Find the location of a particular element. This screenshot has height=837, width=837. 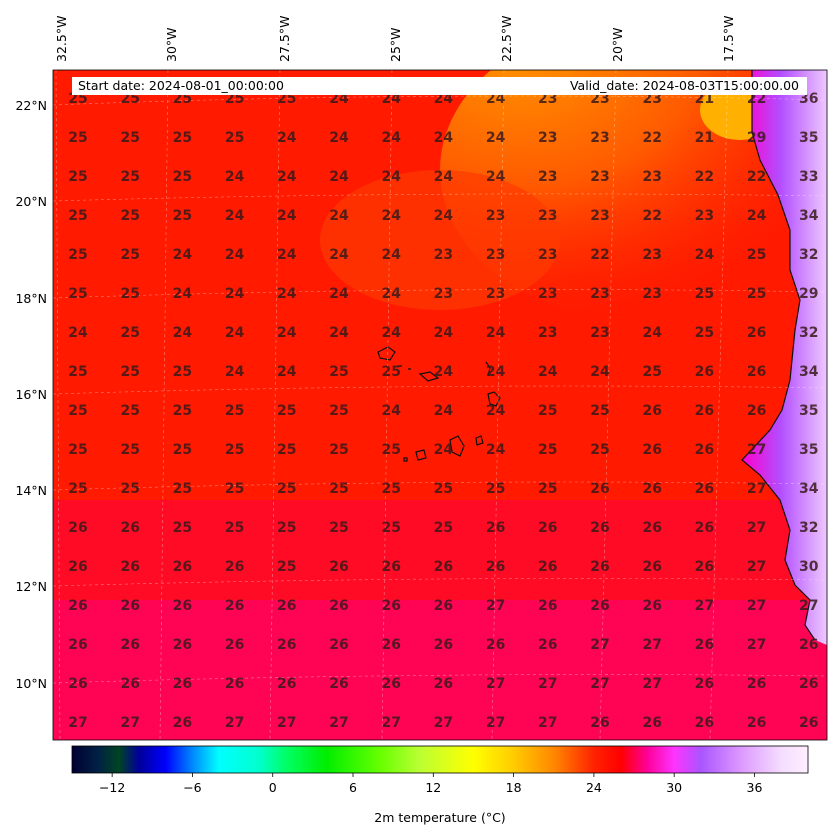

latitude-label: 14°N is located at coordinates (31, 490).